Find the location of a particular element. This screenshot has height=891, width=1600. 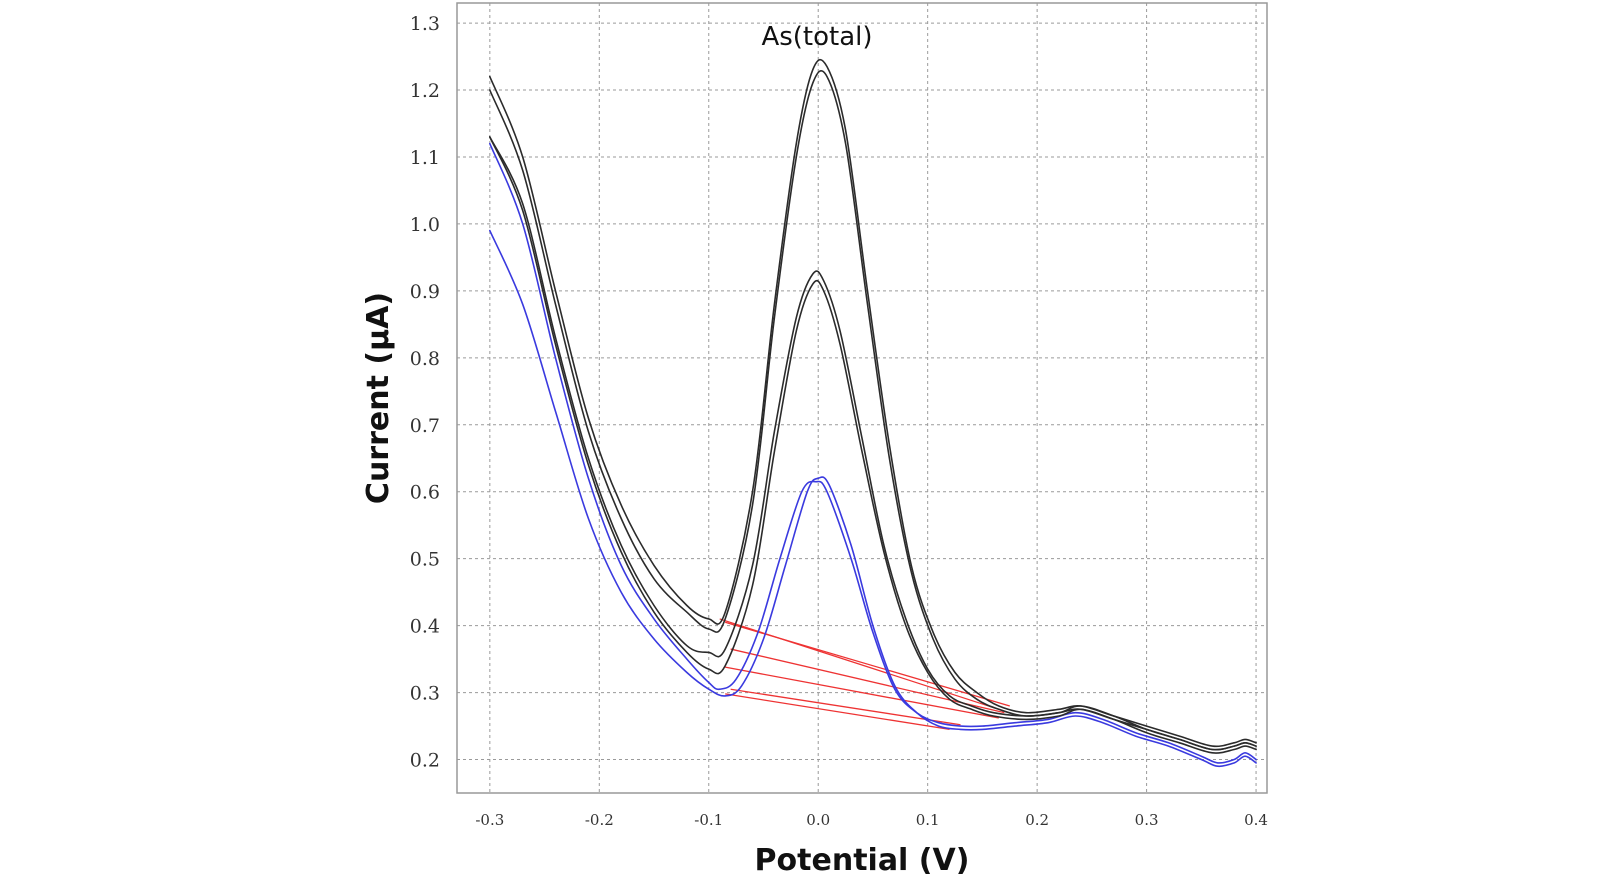

x-tick-label: -0.1 is located at coordinates (708, 820).